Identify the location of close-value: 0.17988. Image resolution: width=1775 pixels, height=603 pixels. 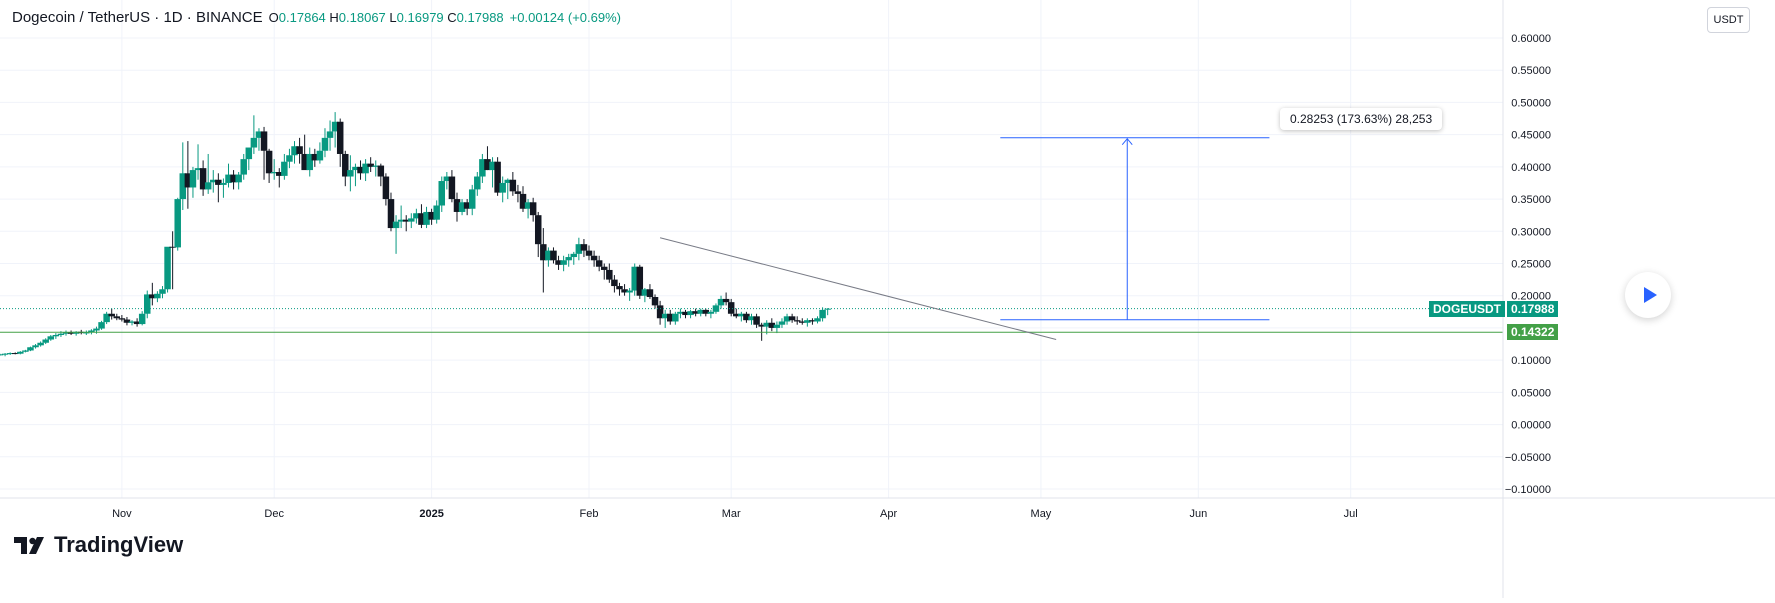
(480, 17).